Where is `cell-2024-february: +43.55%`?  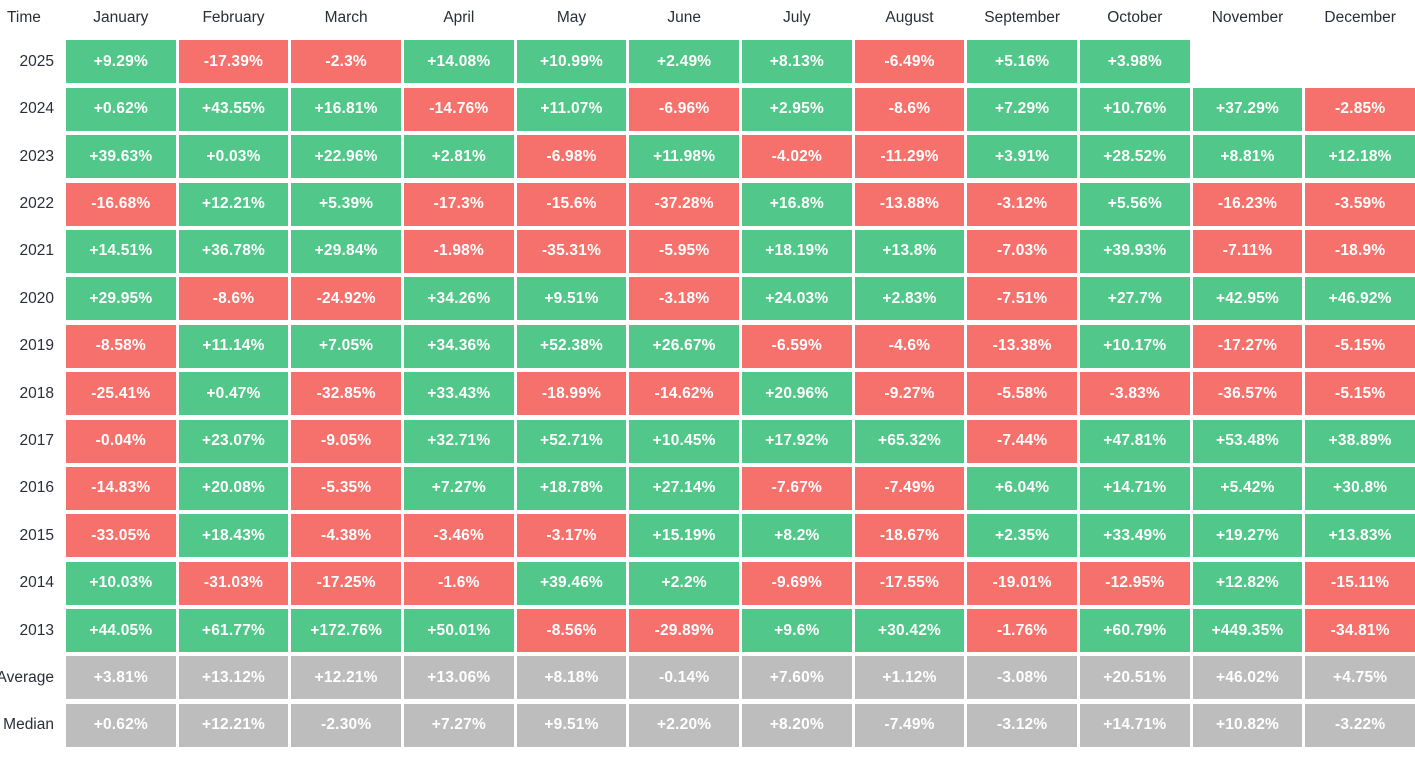 cell-2024-february: +43.55% is located at coordinates (233, 109).